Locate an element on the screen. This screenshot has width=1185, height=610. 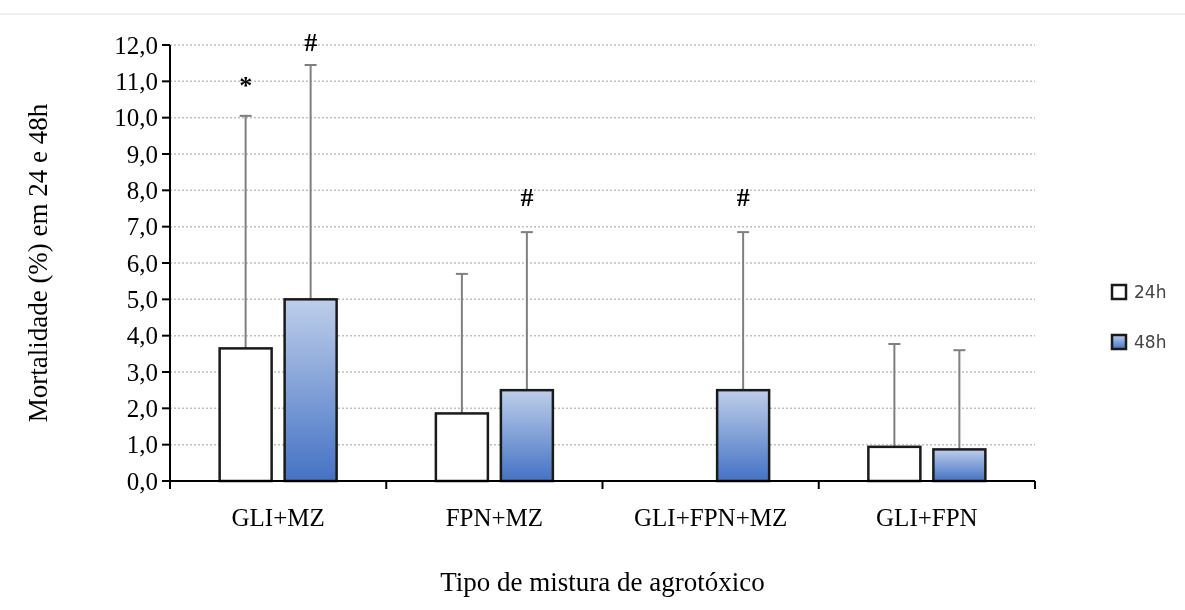
legend-label: 24h is located at coordinates (1150, 291).